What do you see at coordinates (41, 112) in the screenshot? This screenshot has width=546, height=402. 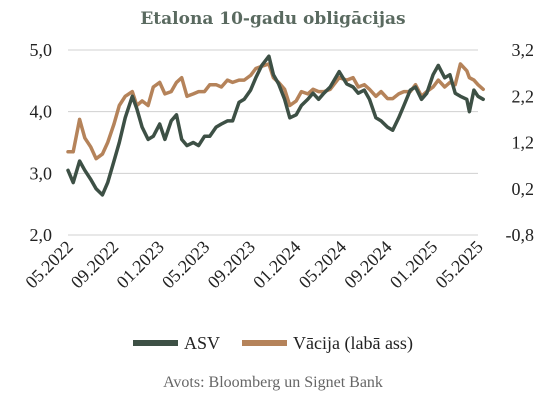 I see `left-tick-label: 4,0` at bounding box center [41, 112].